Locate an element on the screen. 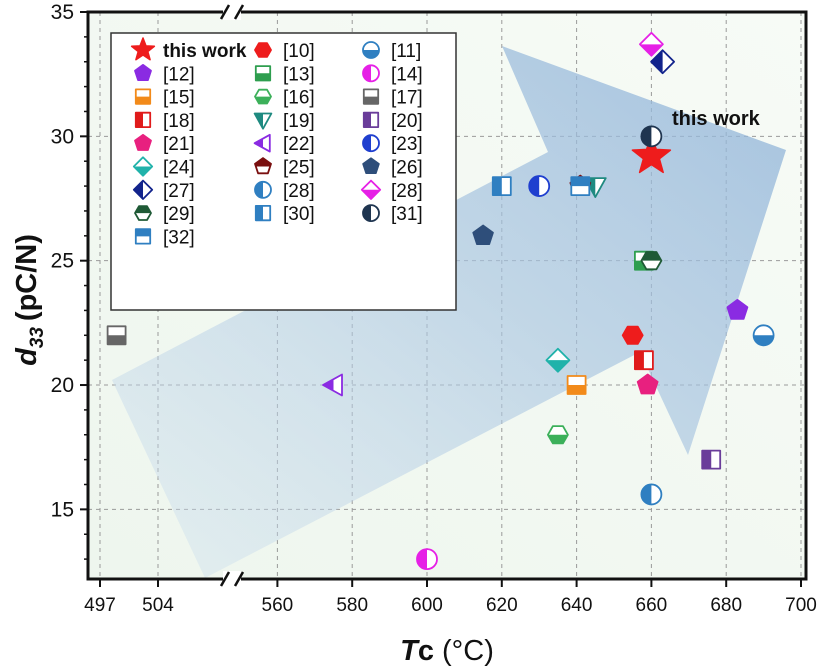 Image resolution: width=820 pixels, height=670 pixels. x-axis-title-sub: c is located at coordinates (426, 651).